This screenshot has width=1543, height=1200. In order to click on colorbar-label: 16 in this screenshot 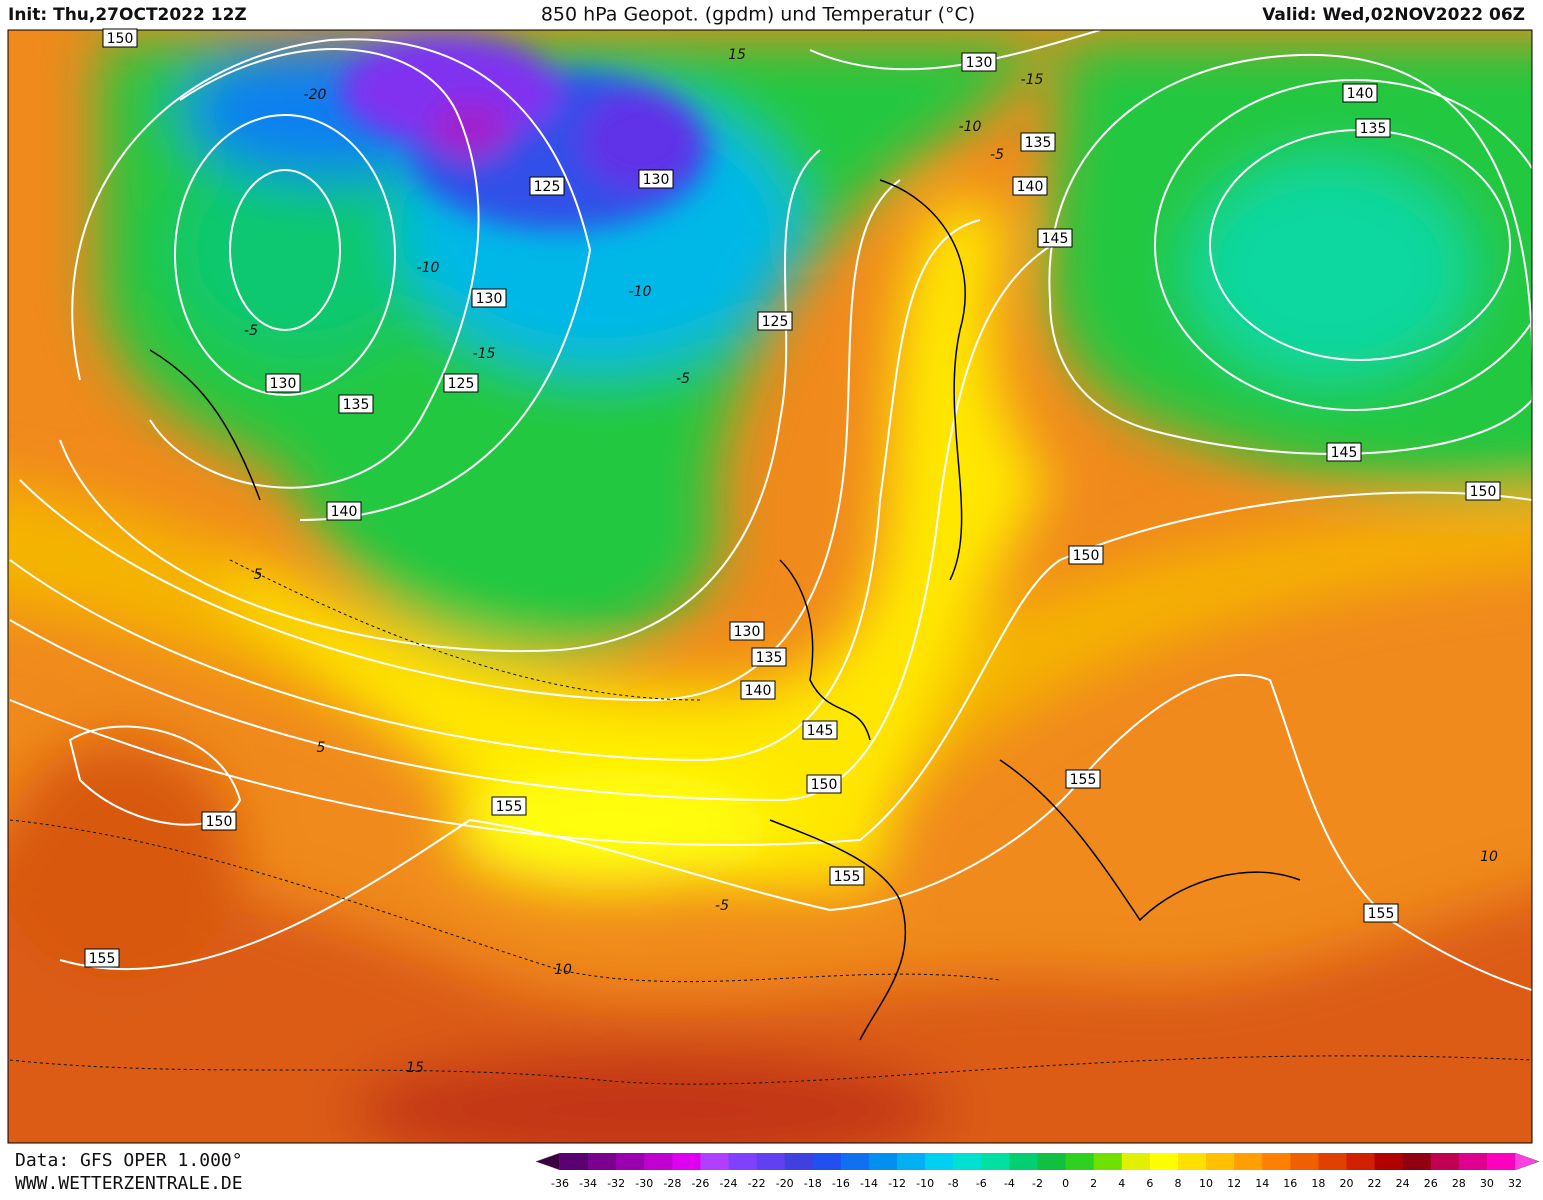, I will do `click(1290, 1183)`.